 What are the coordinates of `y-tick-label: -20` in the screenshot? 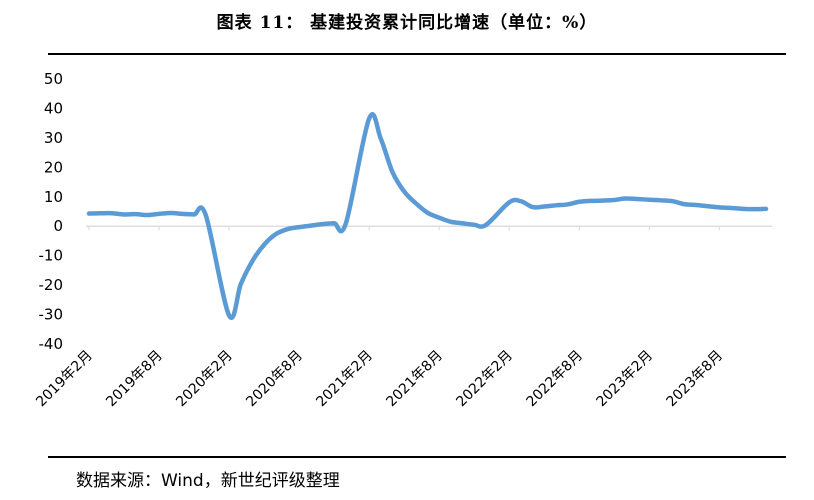 It's located at (51, 285).